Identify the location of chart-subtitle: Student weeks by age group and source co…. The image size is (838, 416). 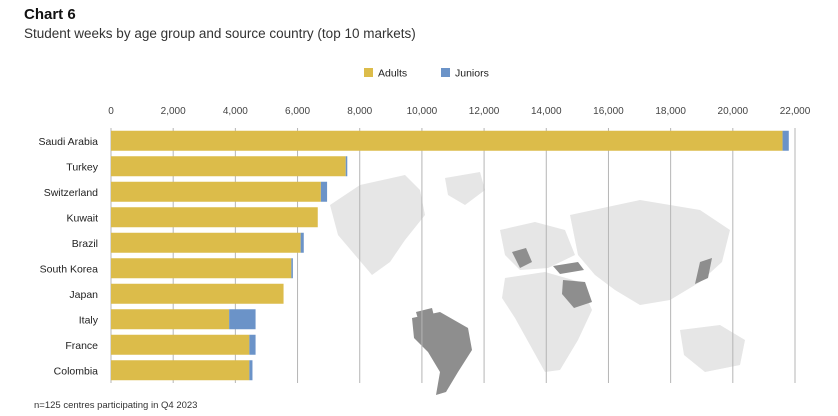
(220, 33).